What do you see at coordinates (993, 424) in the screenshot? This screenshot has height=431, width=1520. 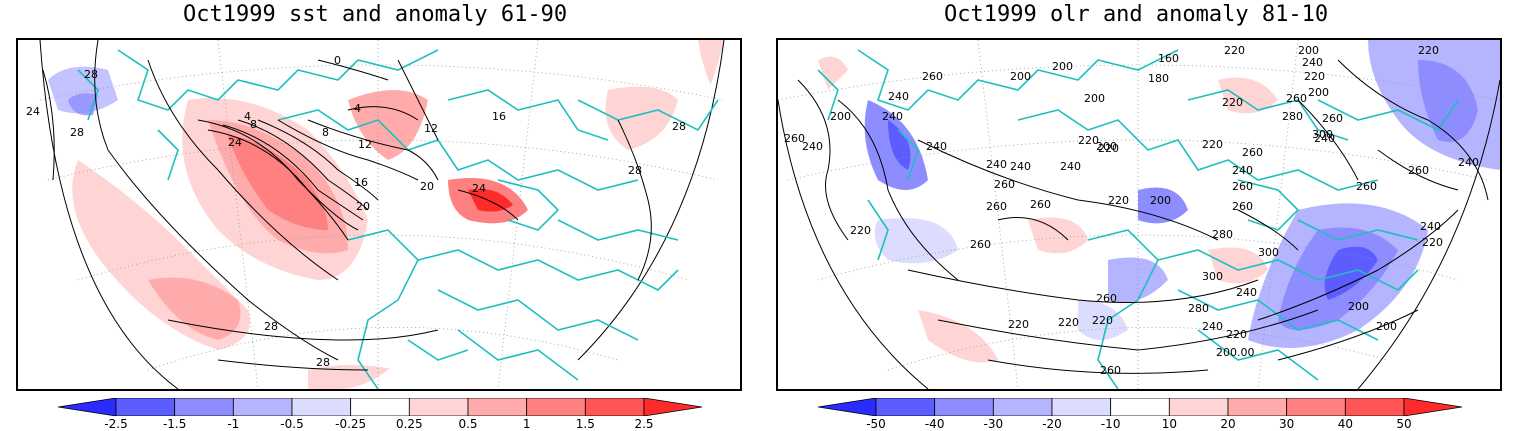 I see `colorbar-tick-label: -30` at bounding box center [993, 424].